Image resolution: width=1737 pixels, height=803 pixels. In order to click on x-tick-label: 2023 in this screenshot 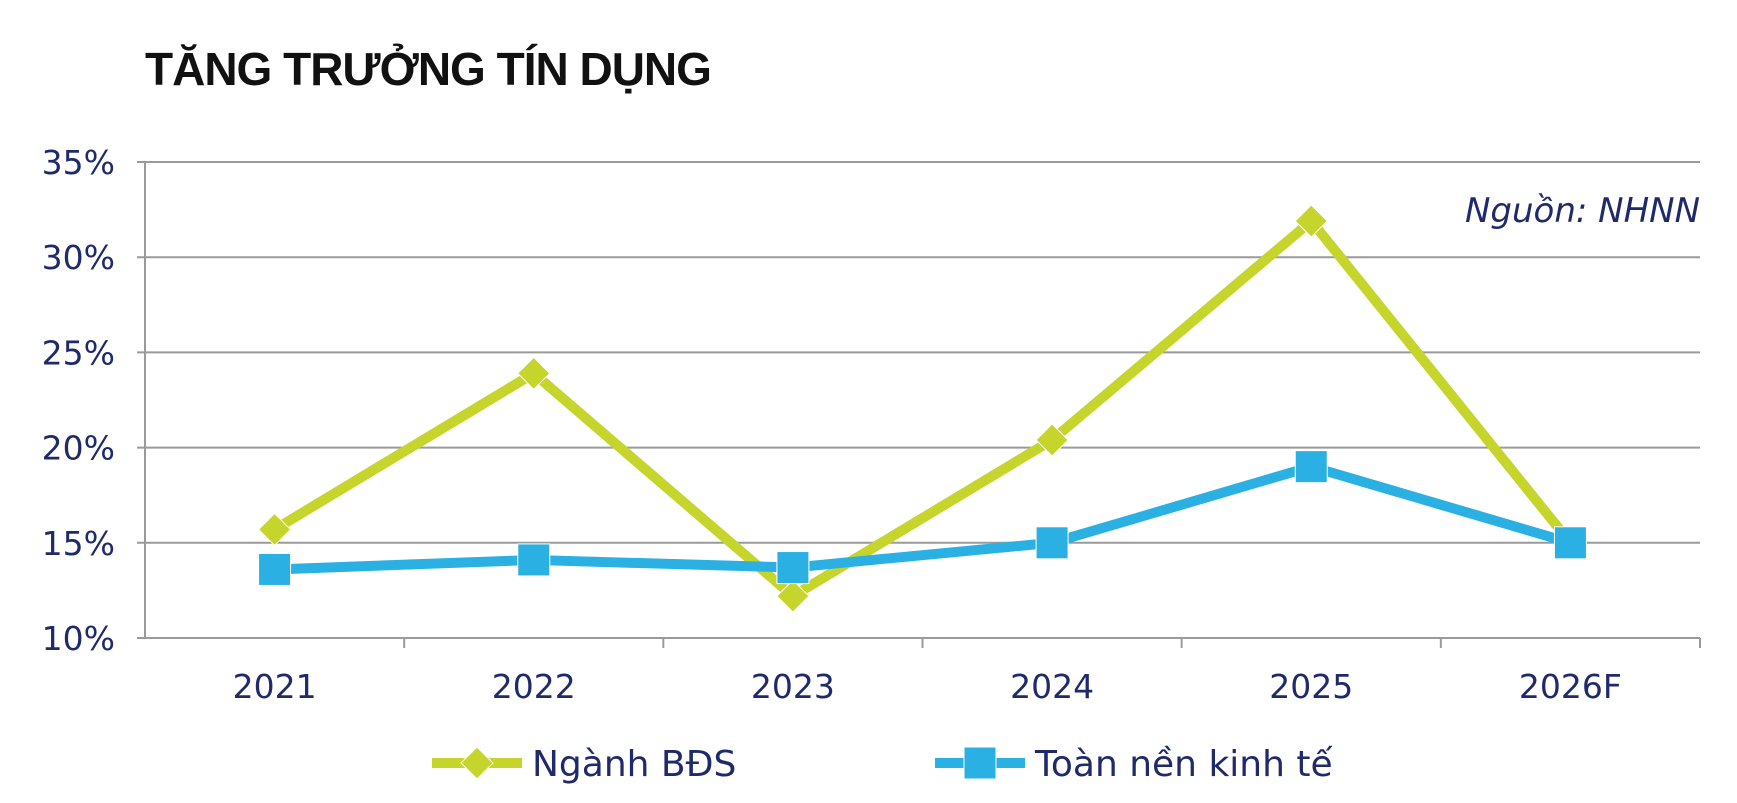, I will do `click(793, 686)`.